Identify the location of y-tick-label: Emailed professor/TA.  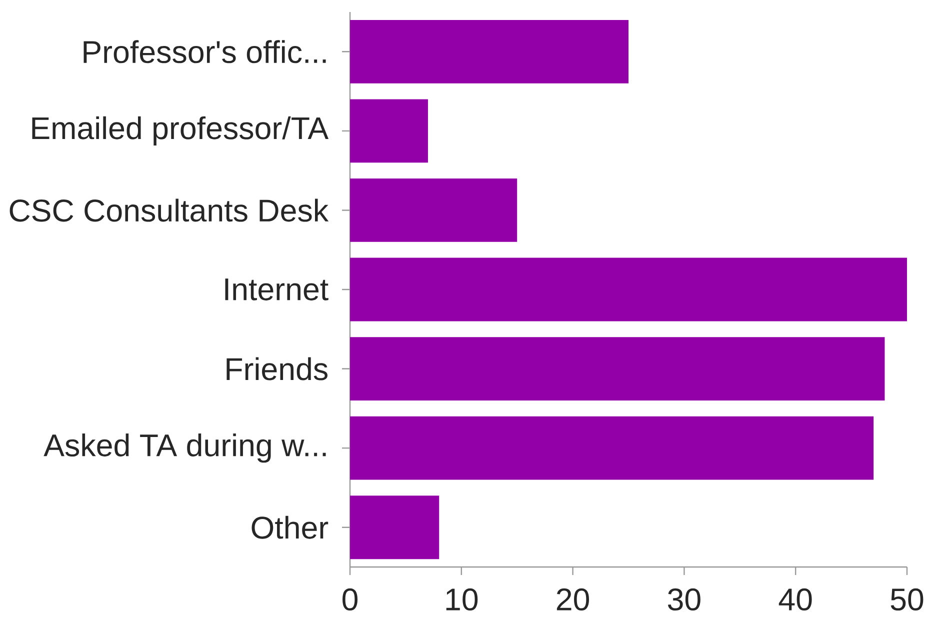
(180, 131).